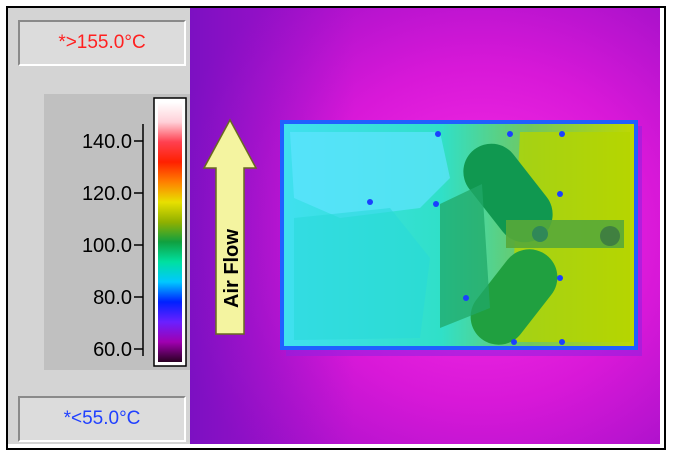  I want to click on cool-region, so click(370, 175).